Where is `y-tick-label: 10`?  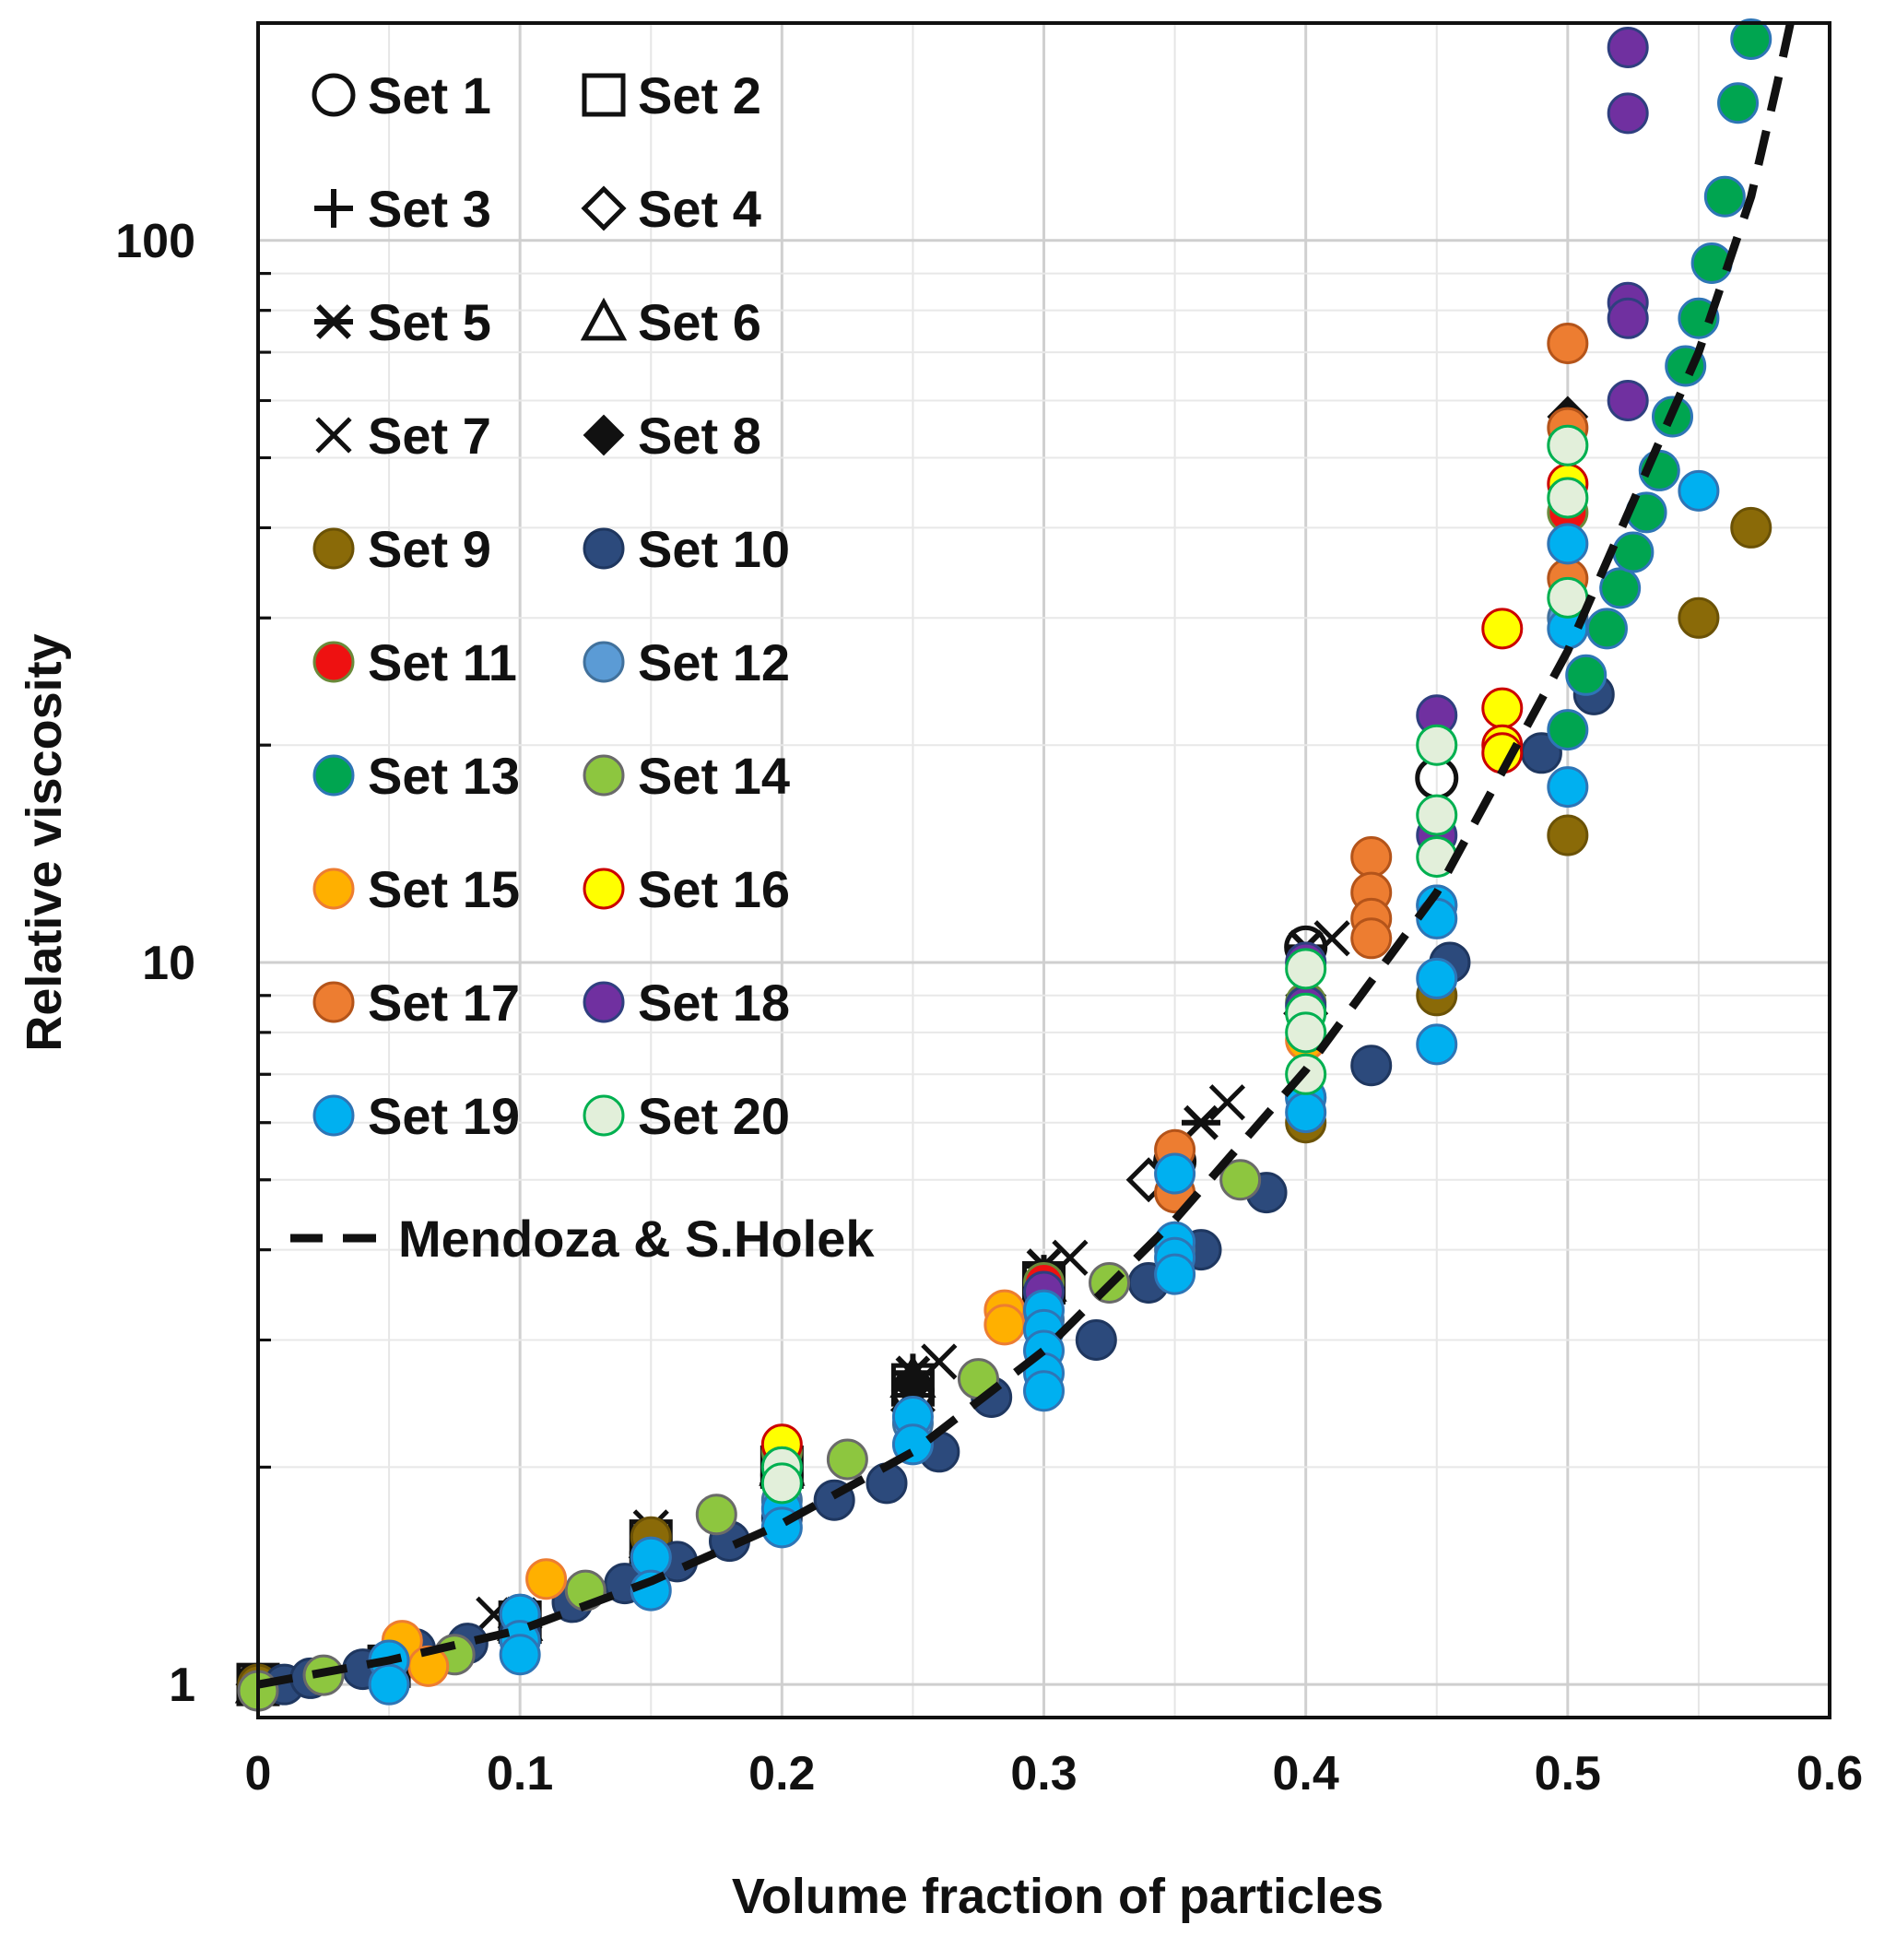 y-tick-label: 10 is located at coordinates (168, 963).